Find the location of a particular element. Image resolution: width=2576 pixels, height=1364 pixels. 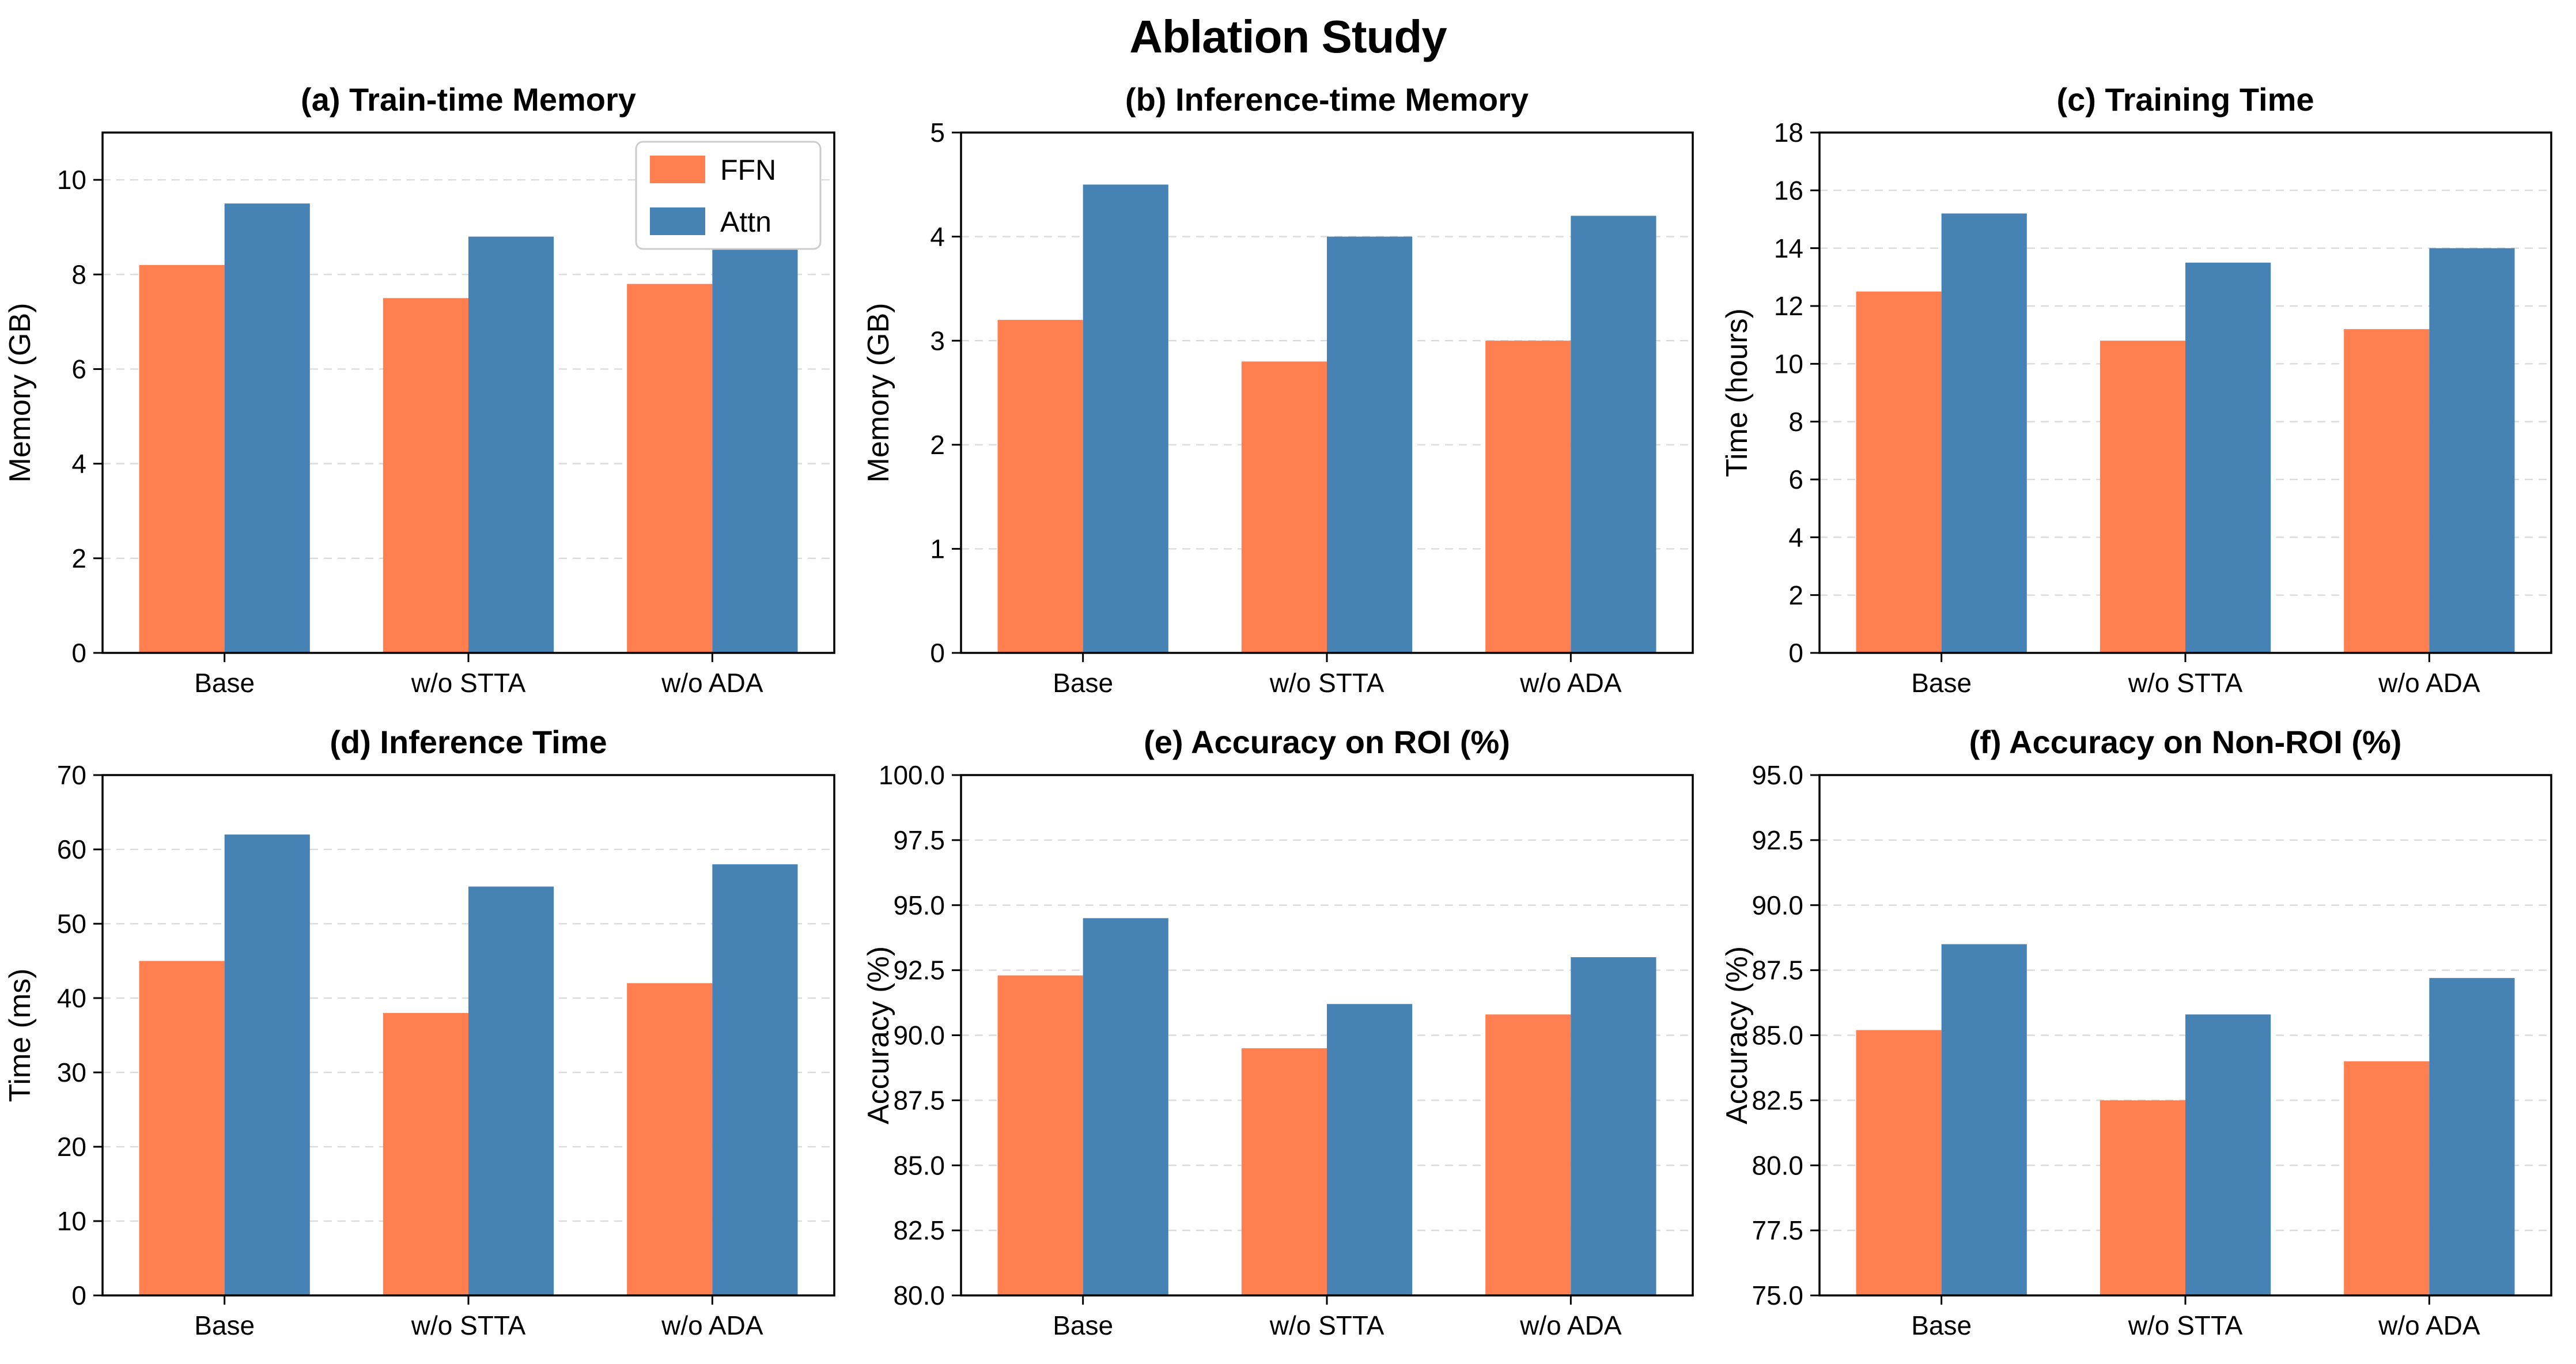

chart-title: (c) Training Time is located at coordinates (2185, 99).